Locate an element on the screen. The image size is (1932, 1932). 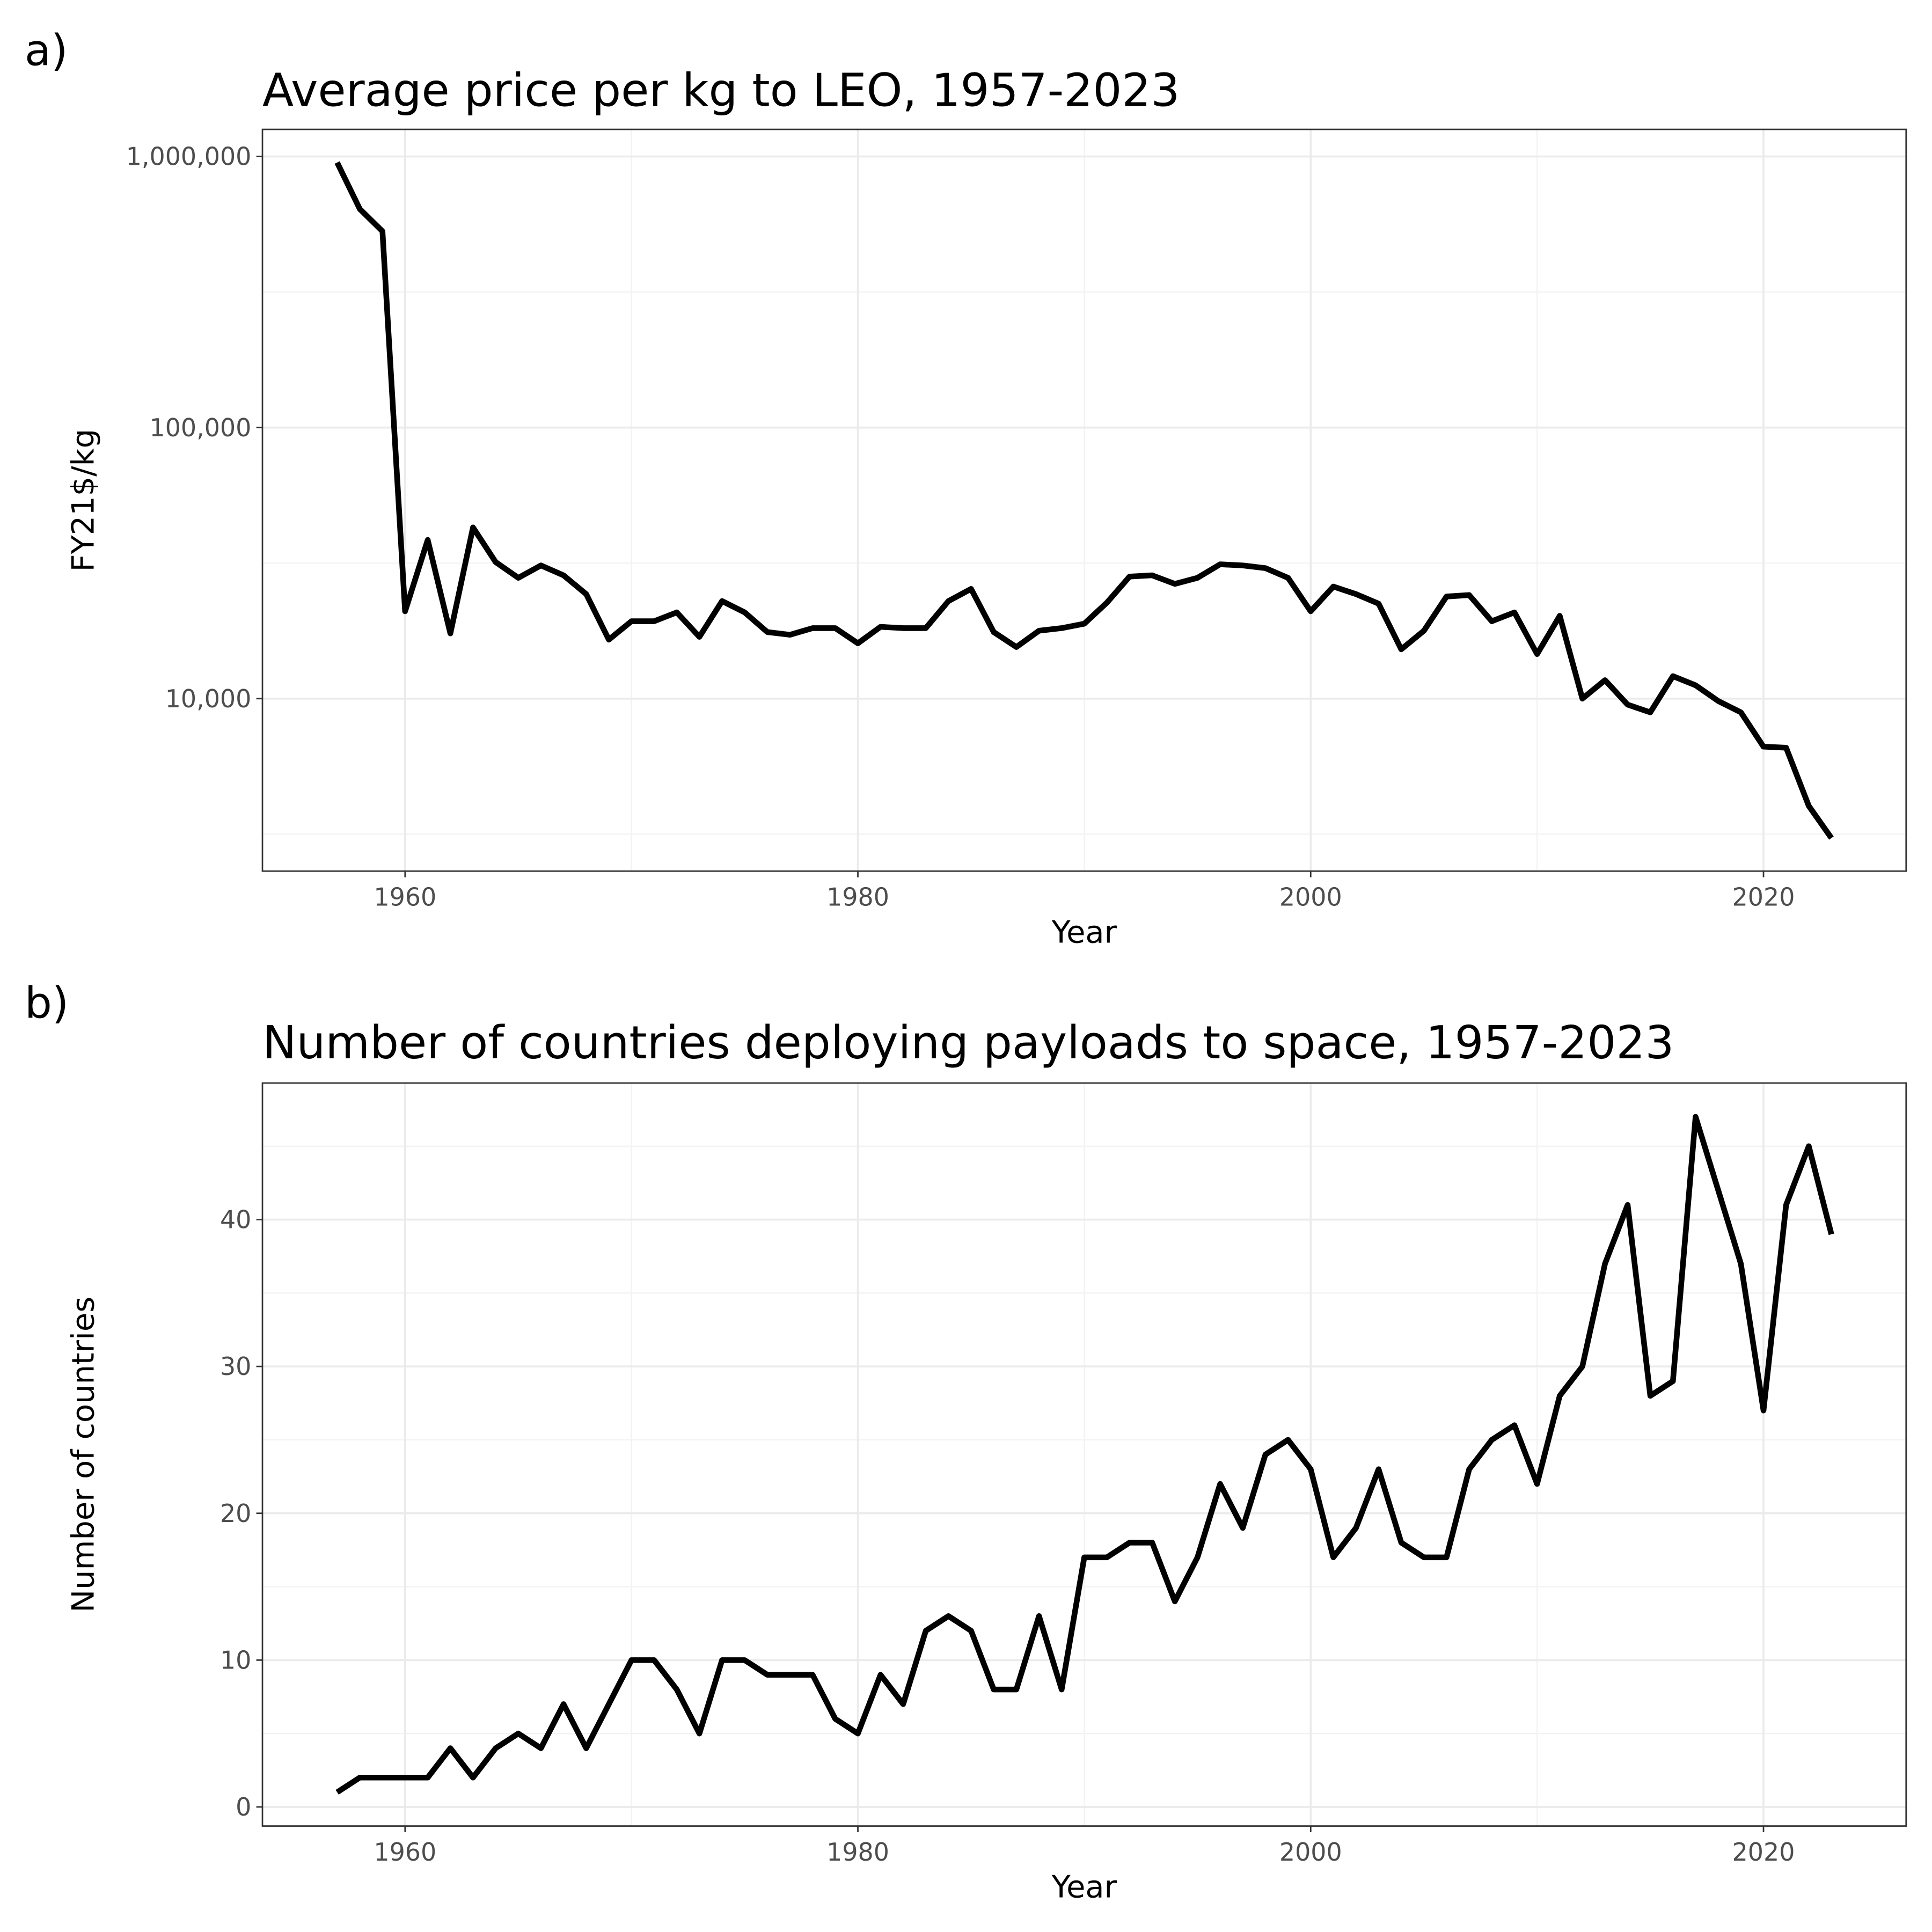
panel-tag: a) is located at coordinates (46, 50).